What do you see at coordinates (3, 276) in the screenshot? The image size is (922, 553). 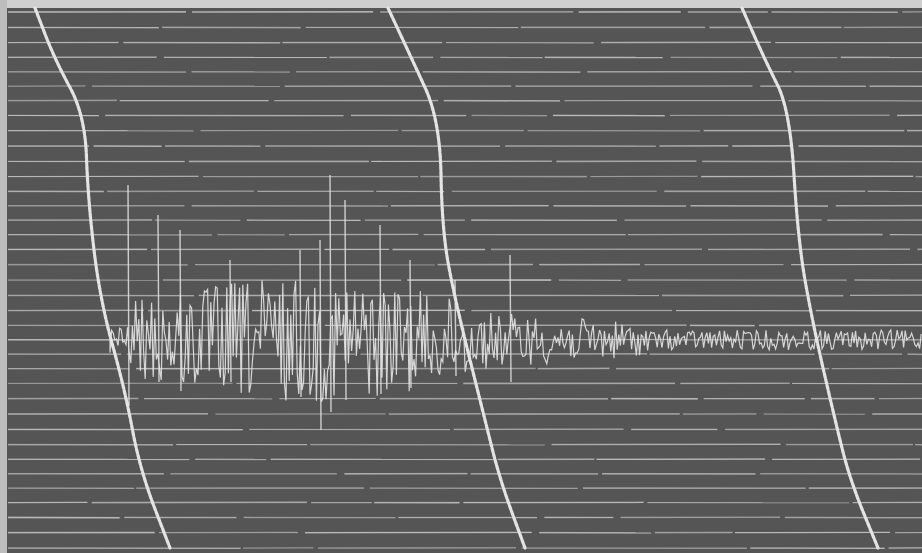 I see `photo-border-left` at bounding box center [3, 276].